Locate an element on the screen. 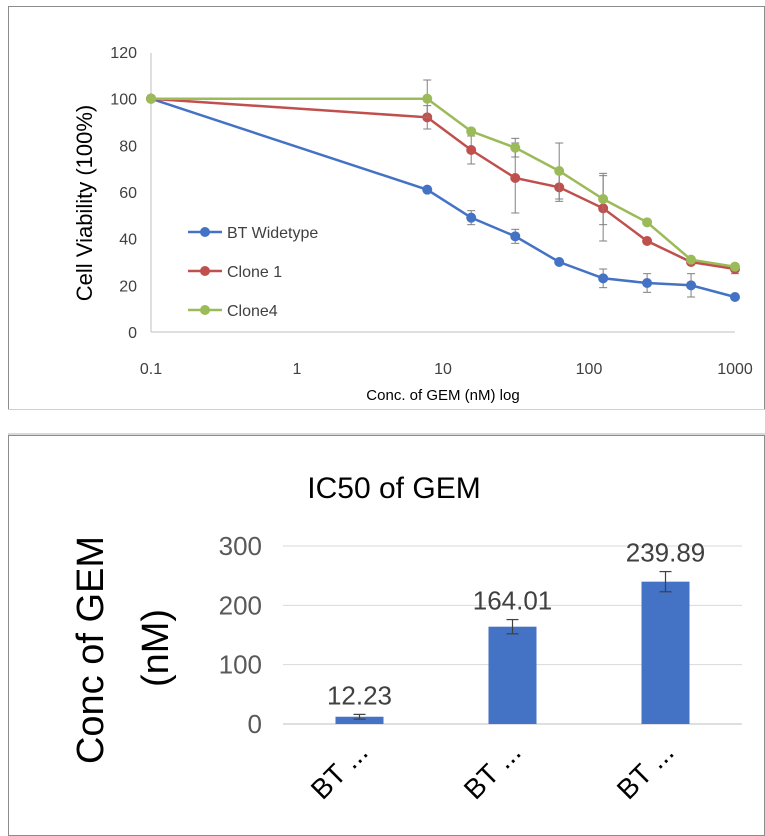 This screenshot has height=836, width=765. line-y-tick-label: 60 is located at coordinates (128, 193).